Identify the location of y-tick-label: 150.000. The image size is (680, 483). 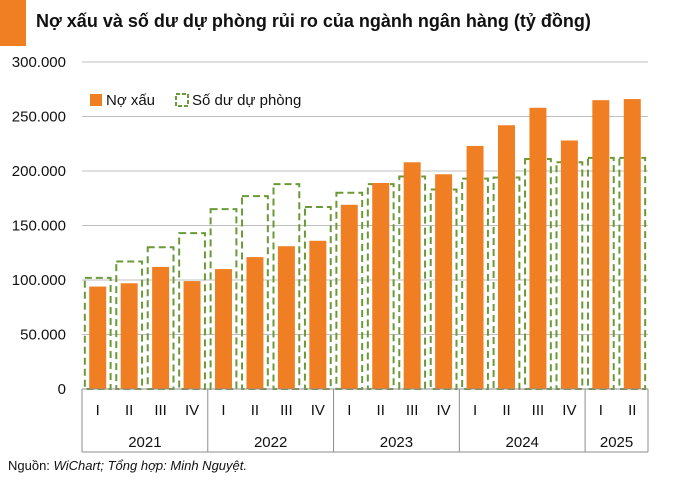
(39, 226).